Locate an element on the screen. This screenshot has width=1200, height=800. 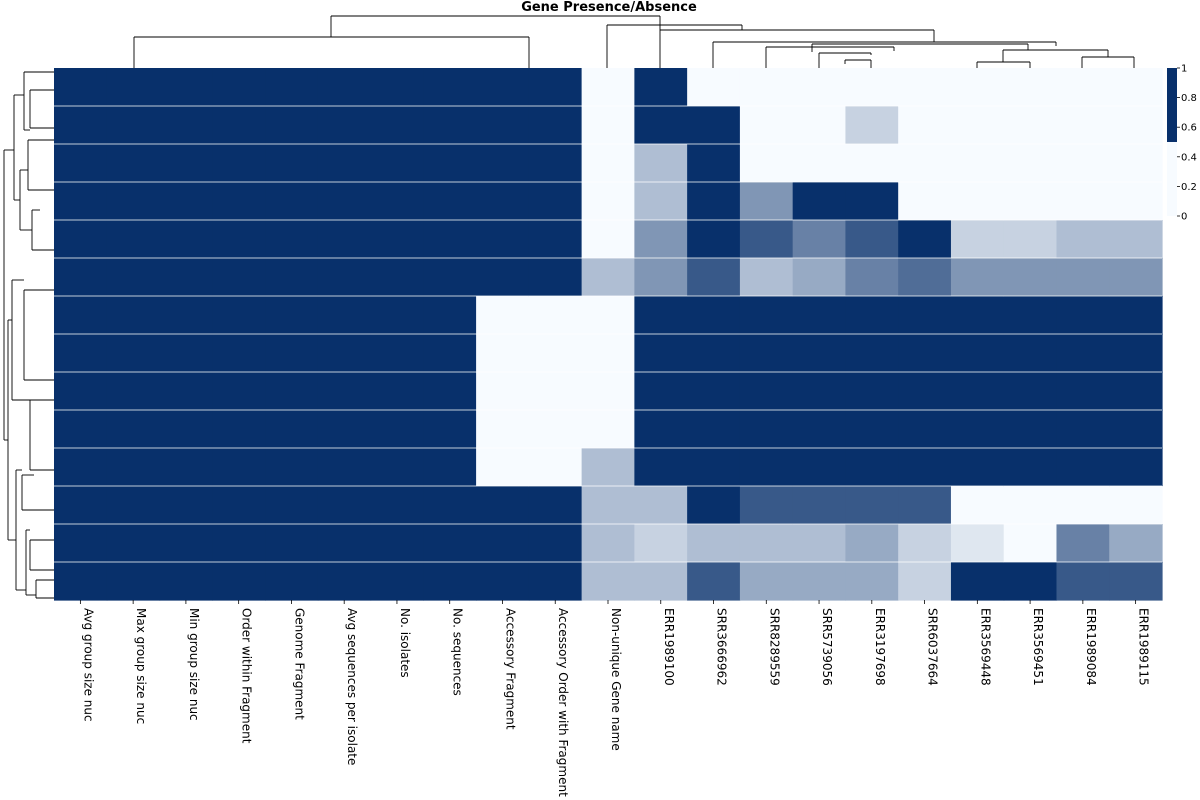
column-dendrogram is located at coordinates (634, 41).